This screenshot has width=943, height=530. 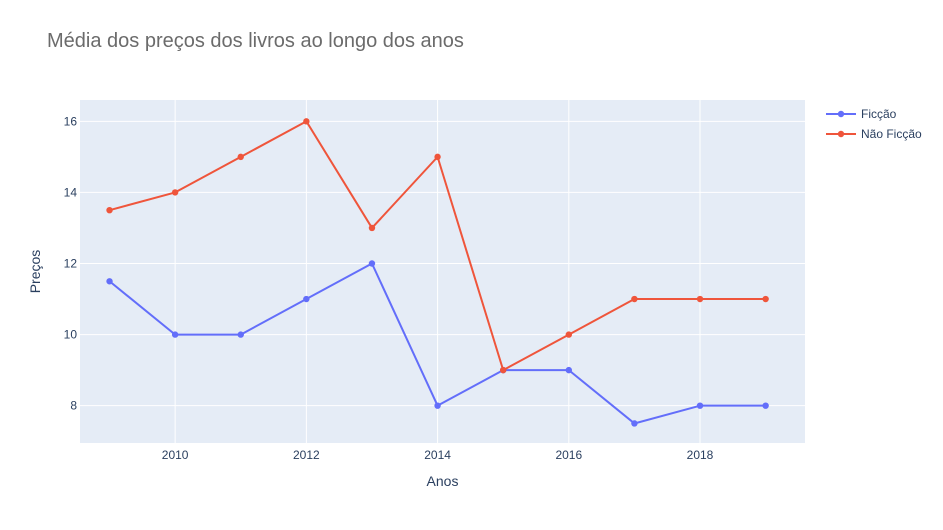 What do you see at coordinates (443, 481) in the screenshot?
I see `x-axis-title: Anos` at bounding box center [443, 481].